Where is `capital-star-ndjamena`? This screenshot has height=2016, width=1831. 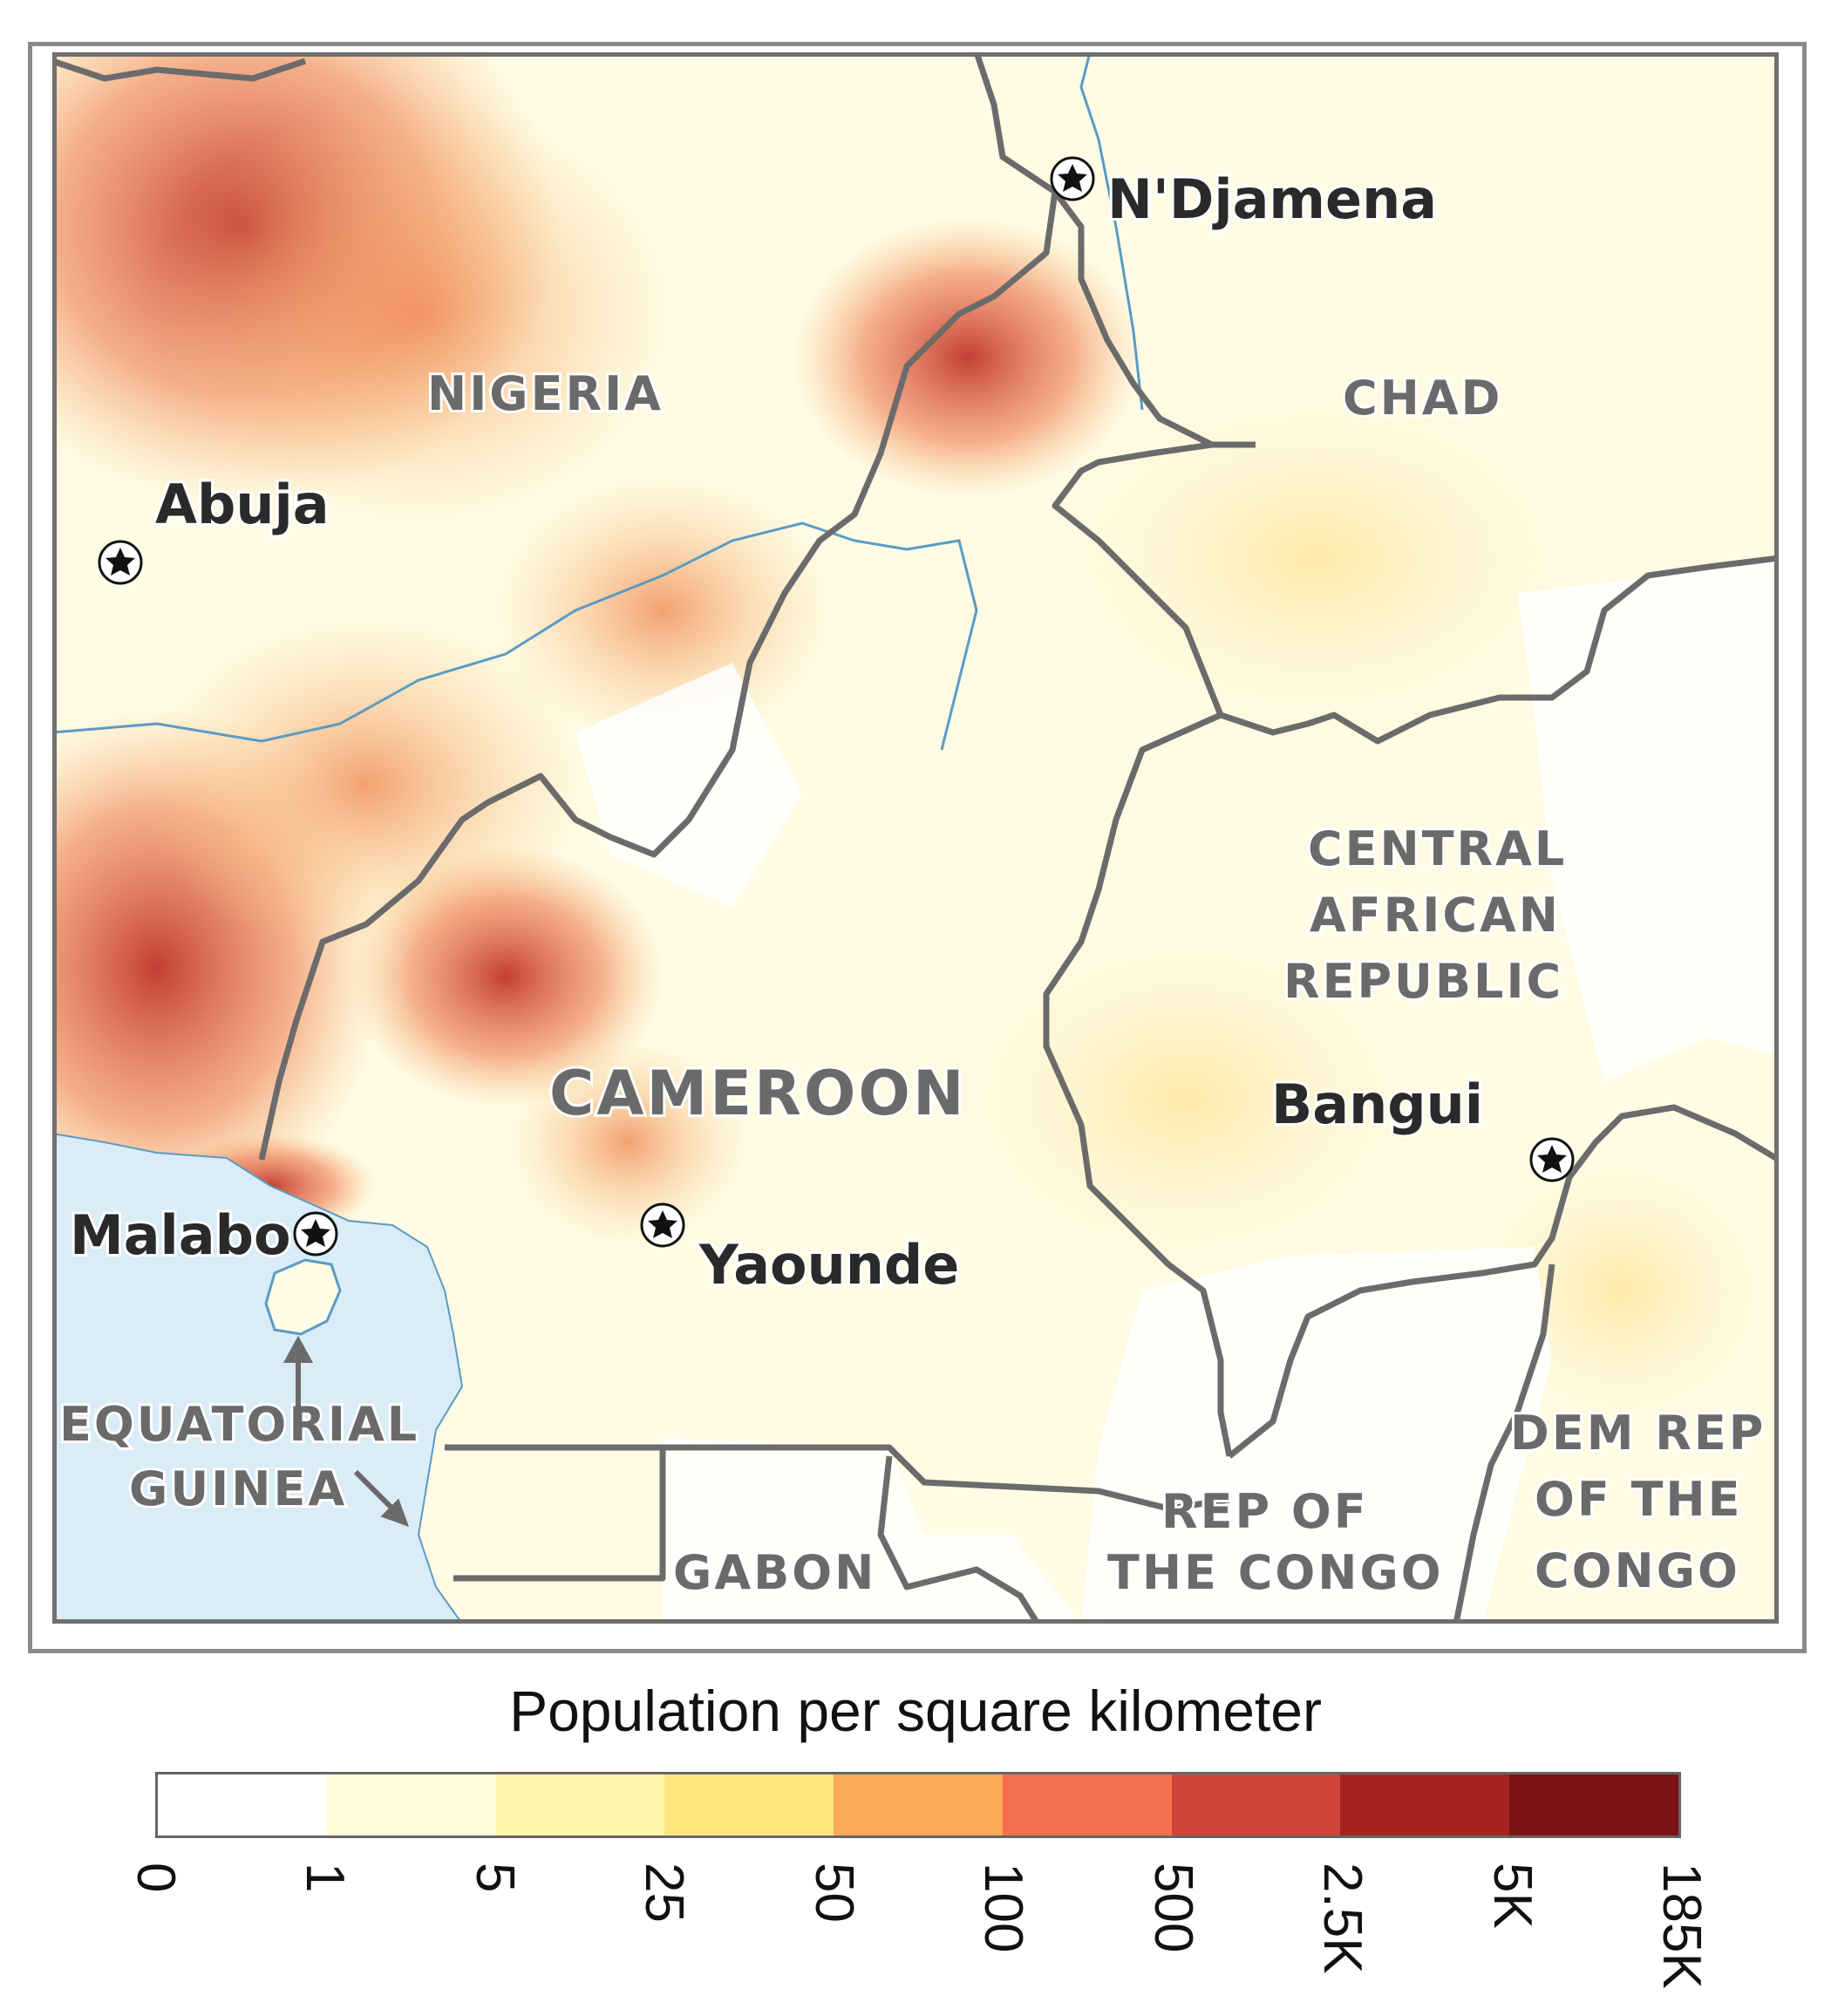
capital-star-ndjamena is located at coordinates (1072, 178).